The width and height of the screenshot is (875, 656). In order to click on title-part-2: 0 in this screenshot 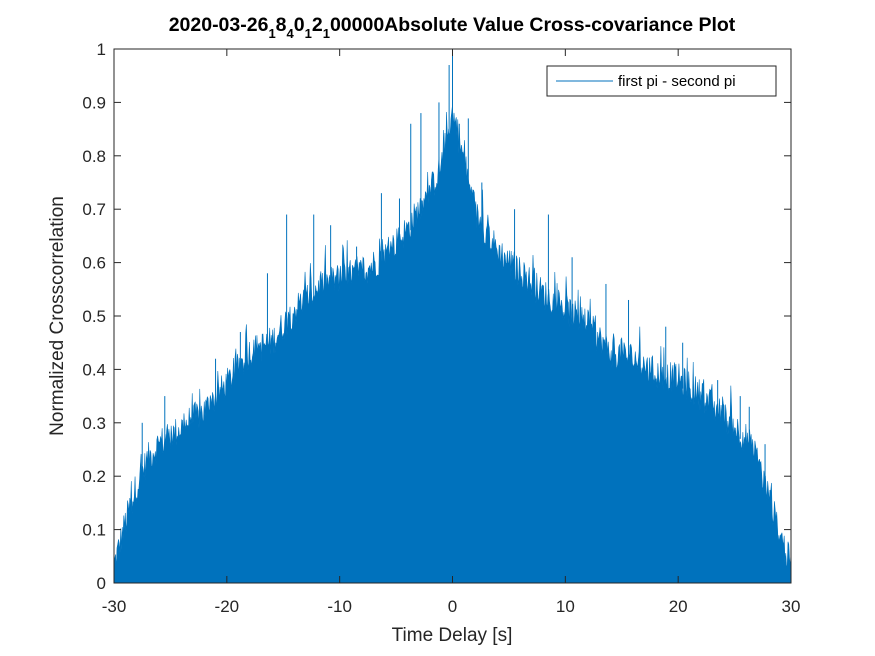, I will do `click(299, 25)`.